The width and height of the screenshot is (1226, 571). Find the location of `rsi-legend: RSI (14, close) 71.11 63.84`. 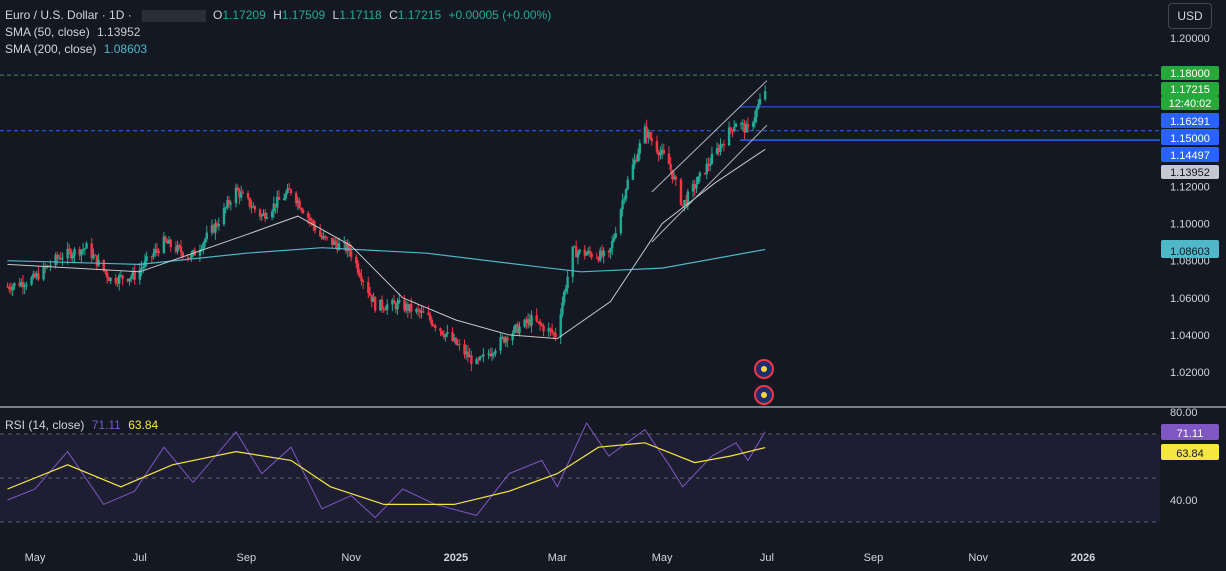

rsi-legend: RSI (14, close) 71.11 63.84 is located at coordinates (83, 425).